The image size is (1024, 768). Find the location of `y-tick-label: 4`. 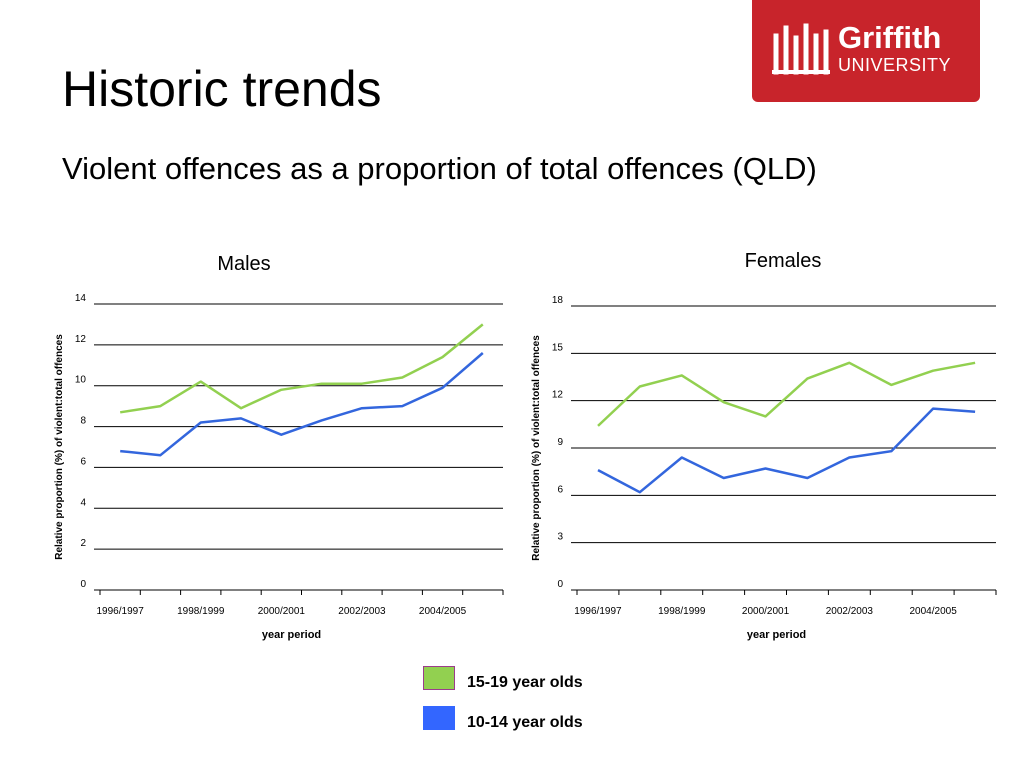

y-tick-label: 4 is located at coordinates (83, 502).